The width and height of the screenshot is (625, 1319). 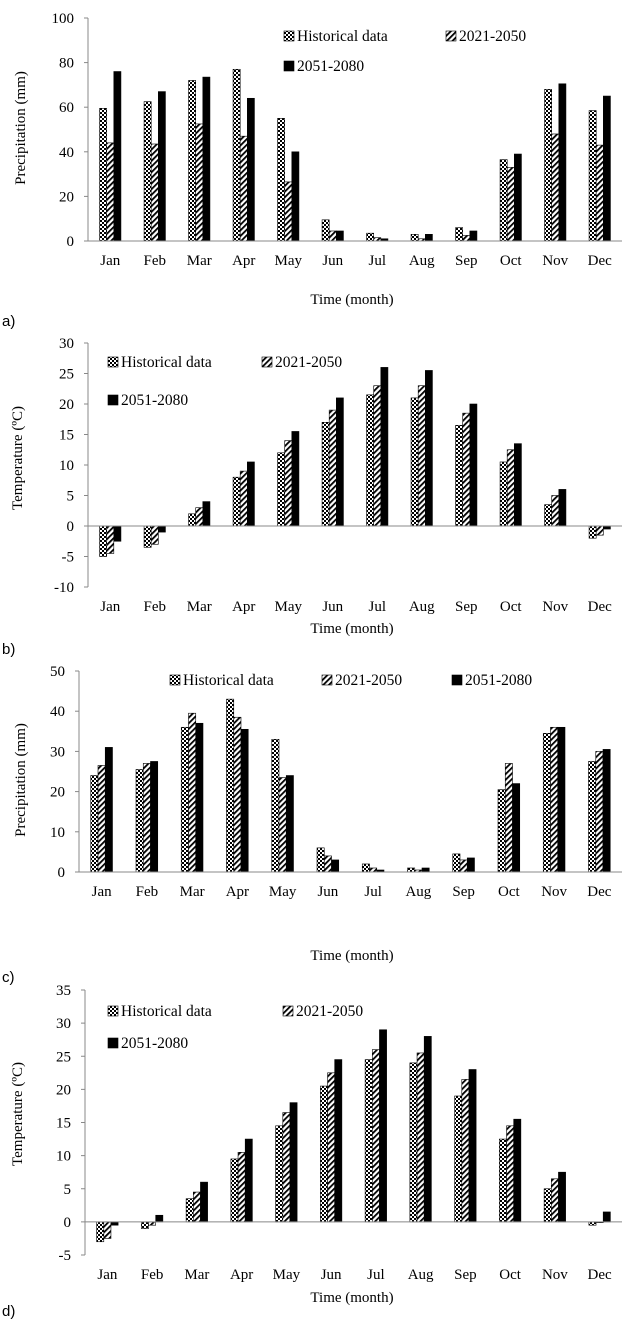 What do you see at coordinates (599, 193) in the screenshot?
I see `bar-p2021-dec` at bounding box center [599, 193].